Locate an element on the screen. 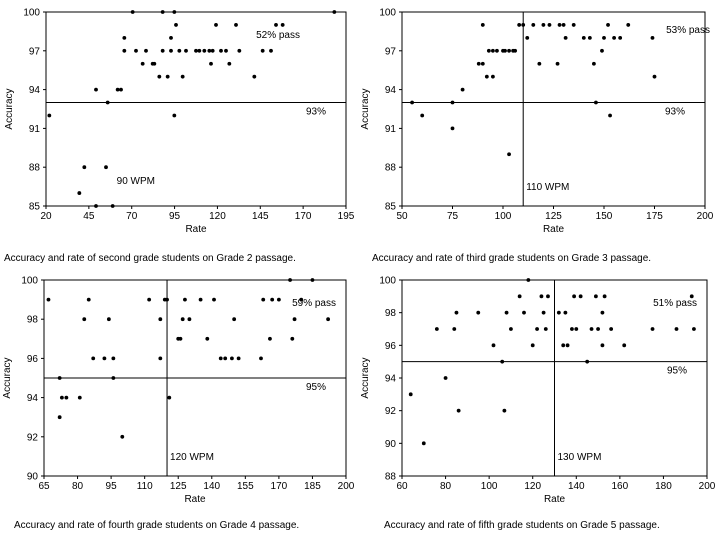 This screenshot has width=720, height=545. p0-pass-rate-label: 52% pass is located at coordinates (278, 35).